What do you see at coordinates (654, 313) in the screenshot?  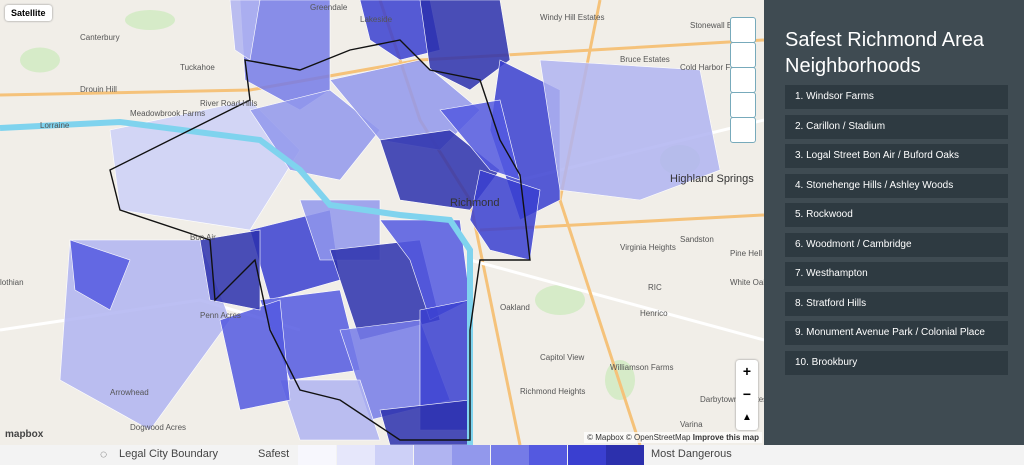 I see `place-label: Henrico` at bounding box center [654, 313].